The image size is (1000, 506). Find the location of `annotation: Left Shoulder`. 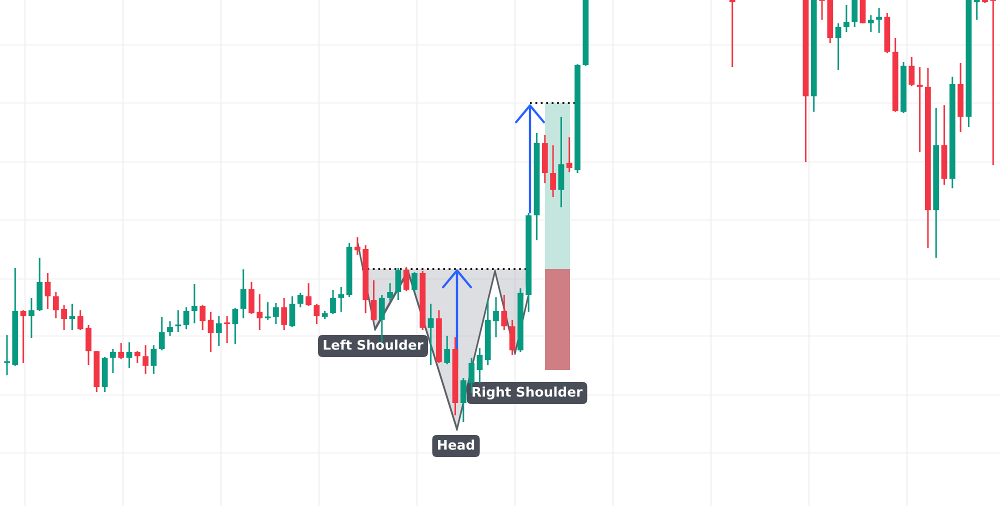

annotation: Left Shoulder is located at coordinates (374, 345).